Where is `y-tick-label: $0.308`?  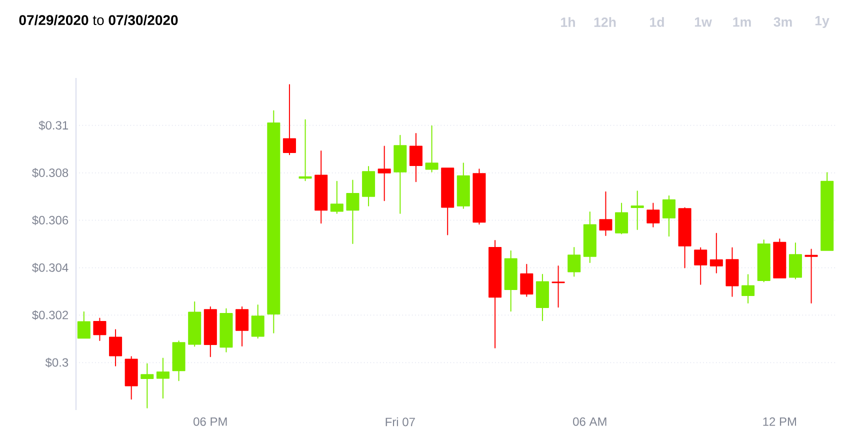
y-tick-label: $0.308 is located at coordinates (50, 173).